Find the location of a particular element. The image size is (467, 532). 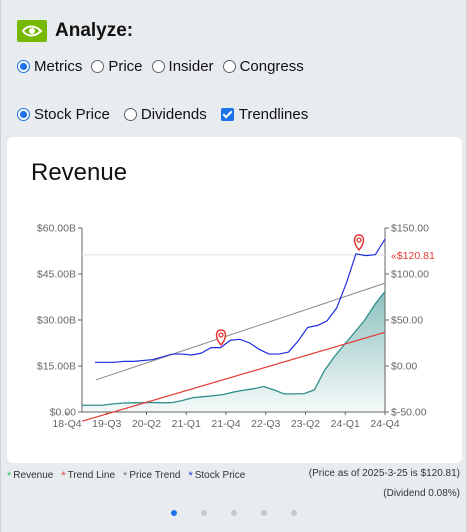

legend-trend-line-star: * is located at coordinates (63, 475).